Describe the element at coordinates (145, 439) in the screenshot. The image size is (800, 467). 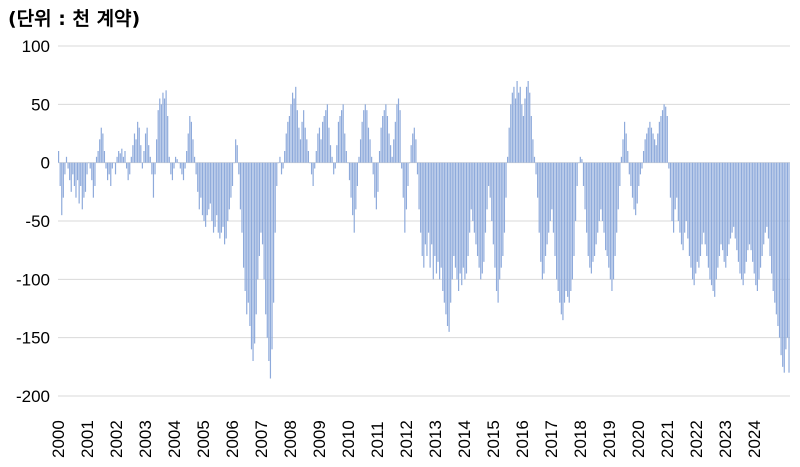
I see `x-tick-label: 2003` at that location.